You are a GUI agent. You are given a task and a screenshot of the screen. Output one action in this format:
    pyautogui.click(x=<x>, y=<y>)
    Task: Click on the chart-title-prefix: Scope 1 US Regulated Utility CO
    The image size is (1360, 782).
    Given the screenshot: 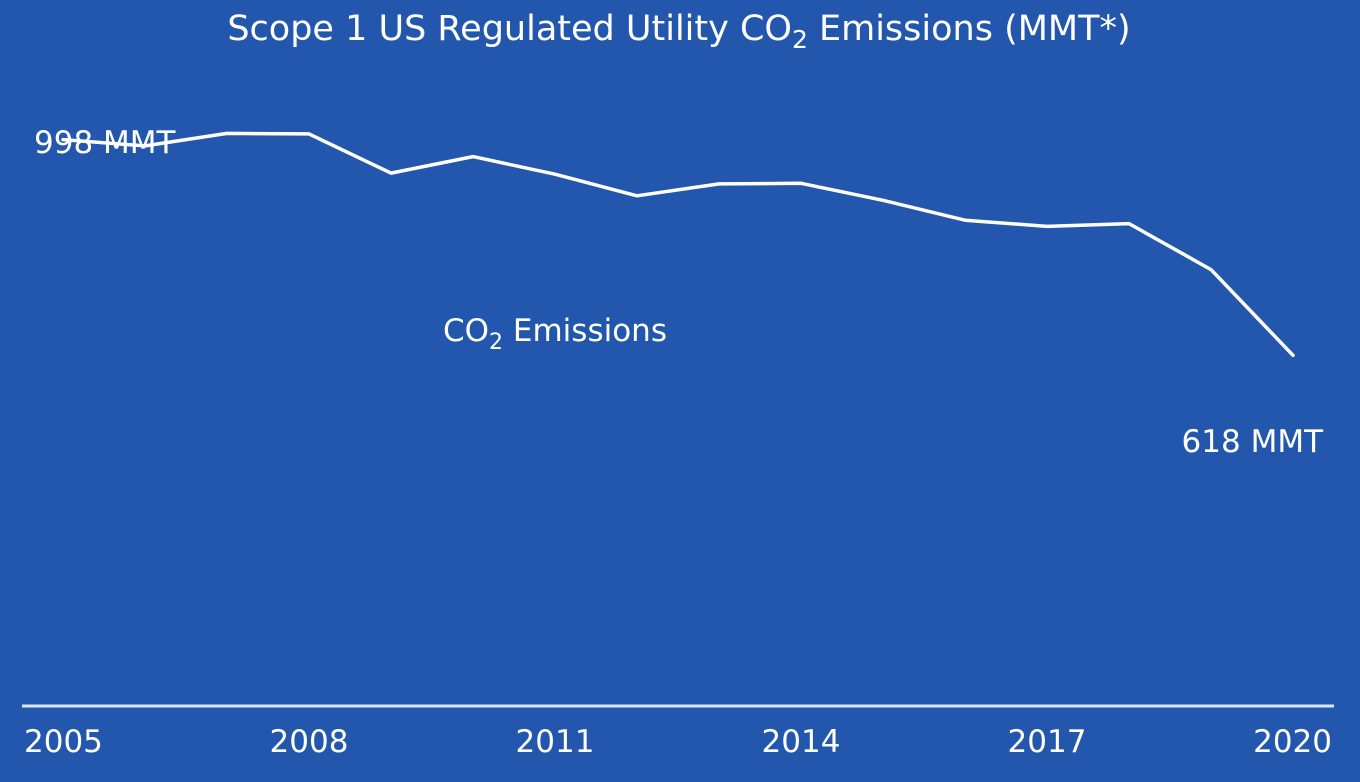 What is the action you would take?
    pyautogui.click(x=509, y=29)
    